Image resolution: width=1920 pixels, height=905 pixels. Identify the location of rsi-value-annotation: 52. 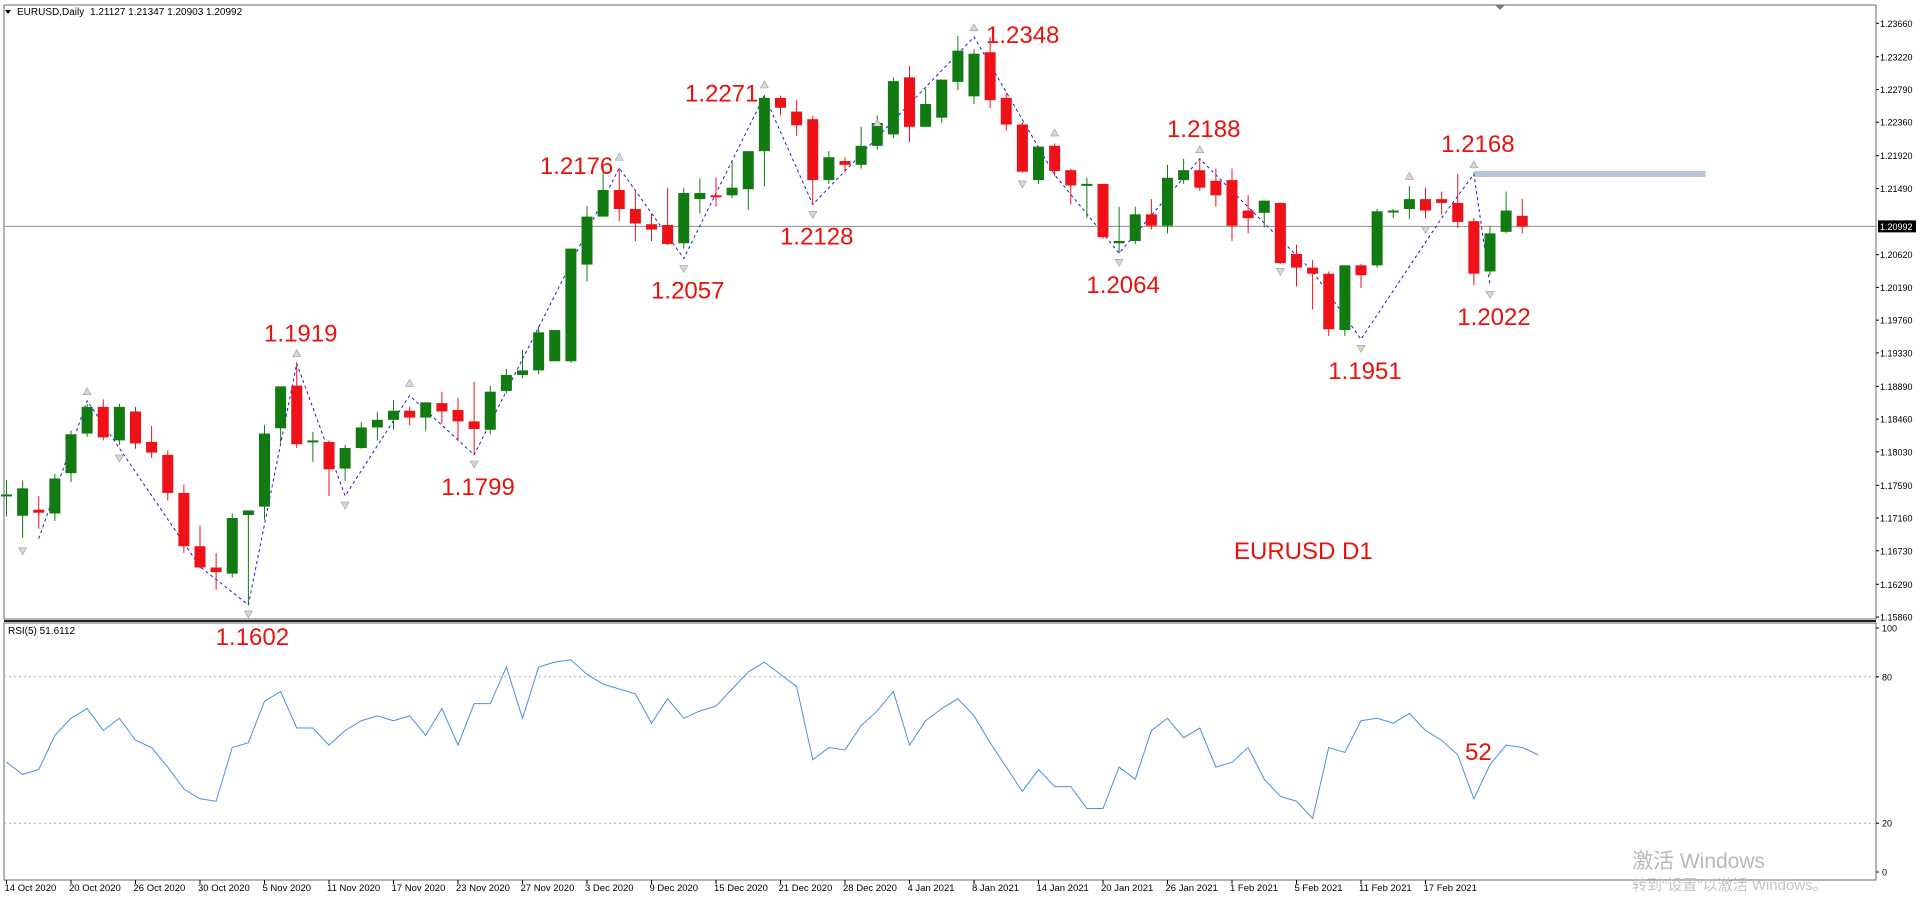
(1478, 752).